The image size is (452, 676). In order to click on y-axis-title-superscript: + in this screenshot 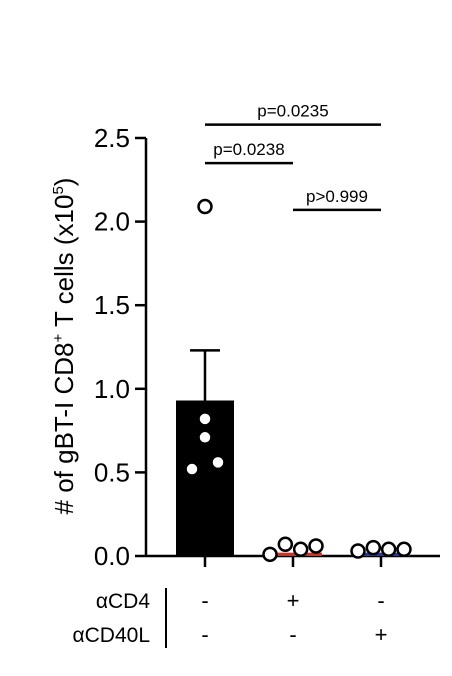, I will do `click(58, 338)`.